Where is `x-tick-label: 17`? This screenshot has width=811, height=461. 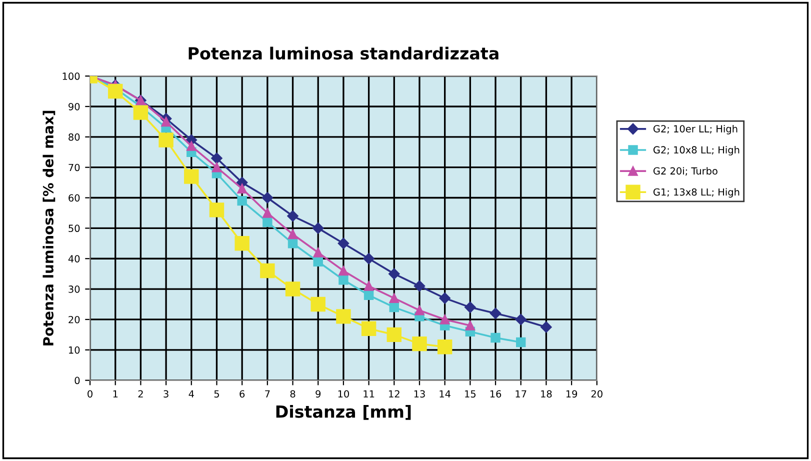 x-tick-label: 17 is located at coordinates (521, 394).